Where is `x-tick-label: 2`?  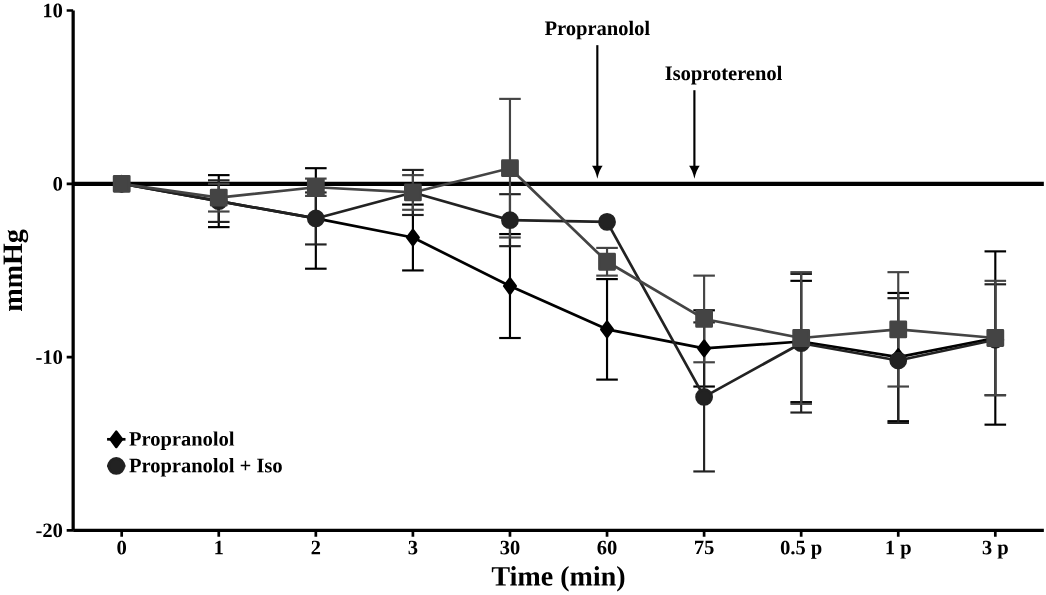
x-tick-label: 2 is located at coordinates (316, 547).